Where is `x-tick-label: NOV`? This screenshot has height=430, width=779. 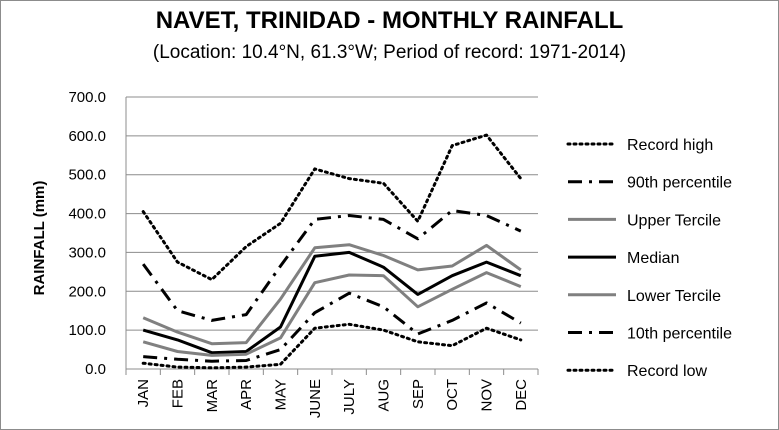 x-tick-label: NOV is located at coordinates (487, 395).